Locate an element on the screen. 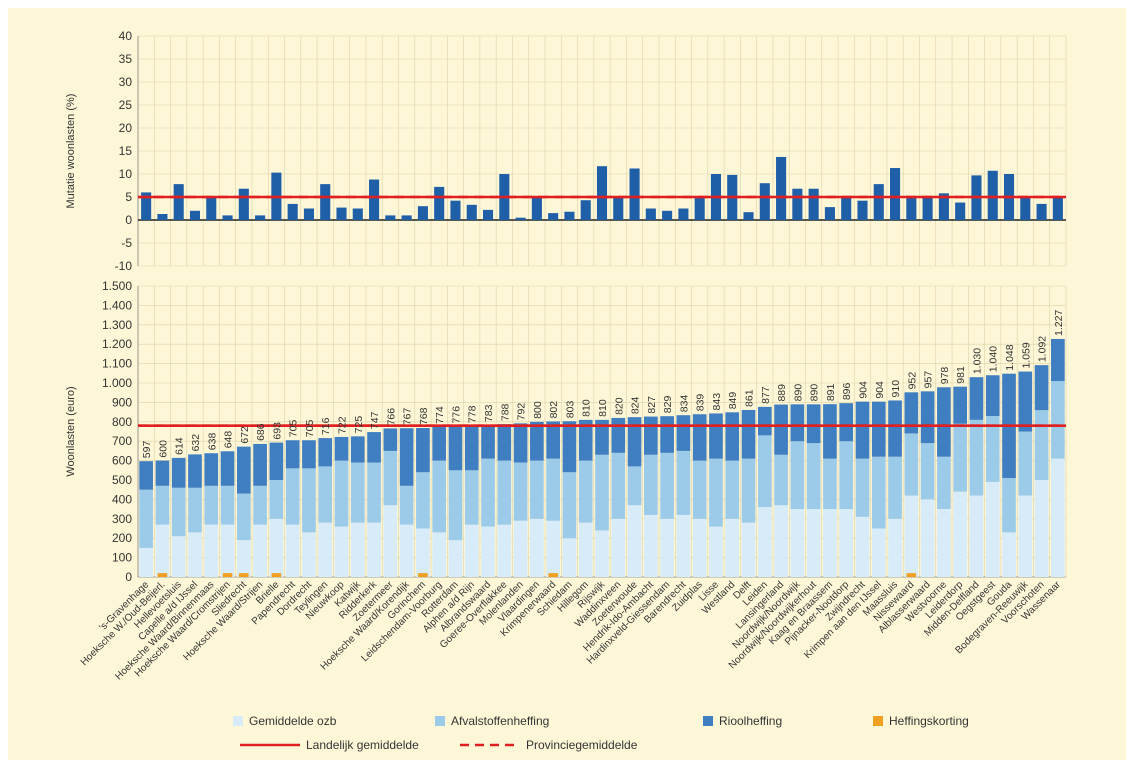 The height and width of the screenshot is (767, 1131). y-tick-label: 40 is located at coordinates (126, 36).